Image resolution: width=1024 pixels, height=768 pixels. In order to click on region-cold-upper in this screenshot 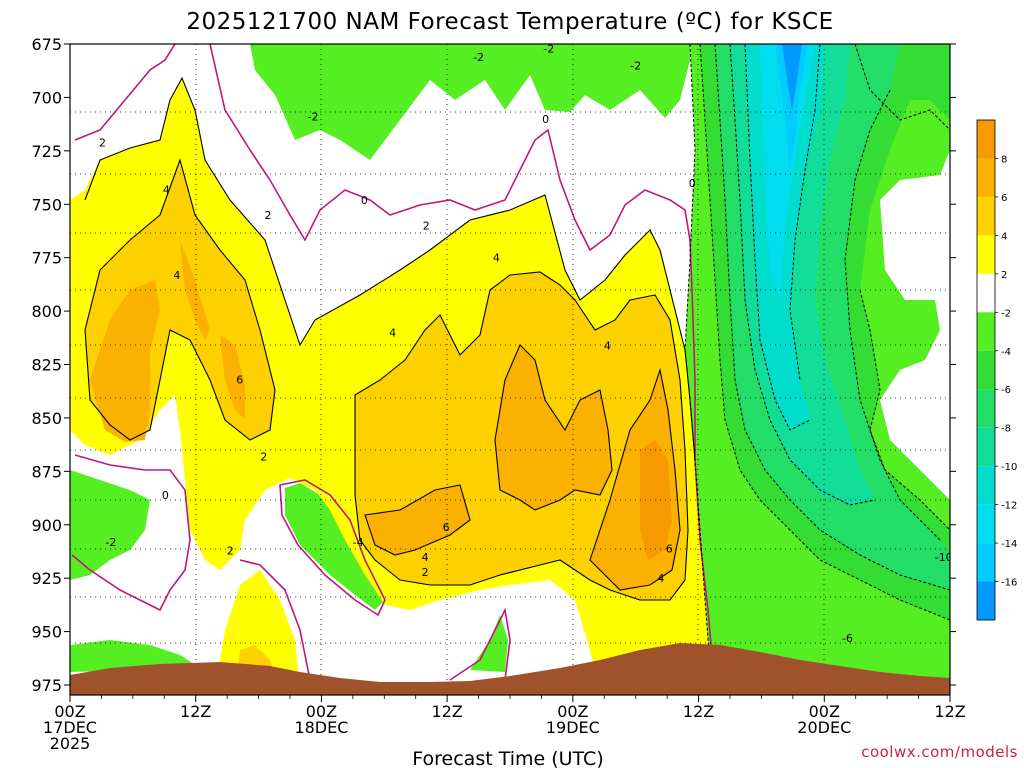, I will do `click(470, 102)`.